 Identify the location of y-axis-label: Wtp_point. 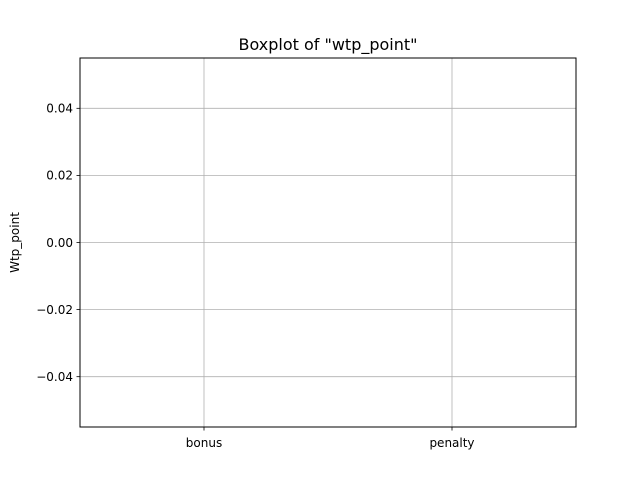
(15, 242).